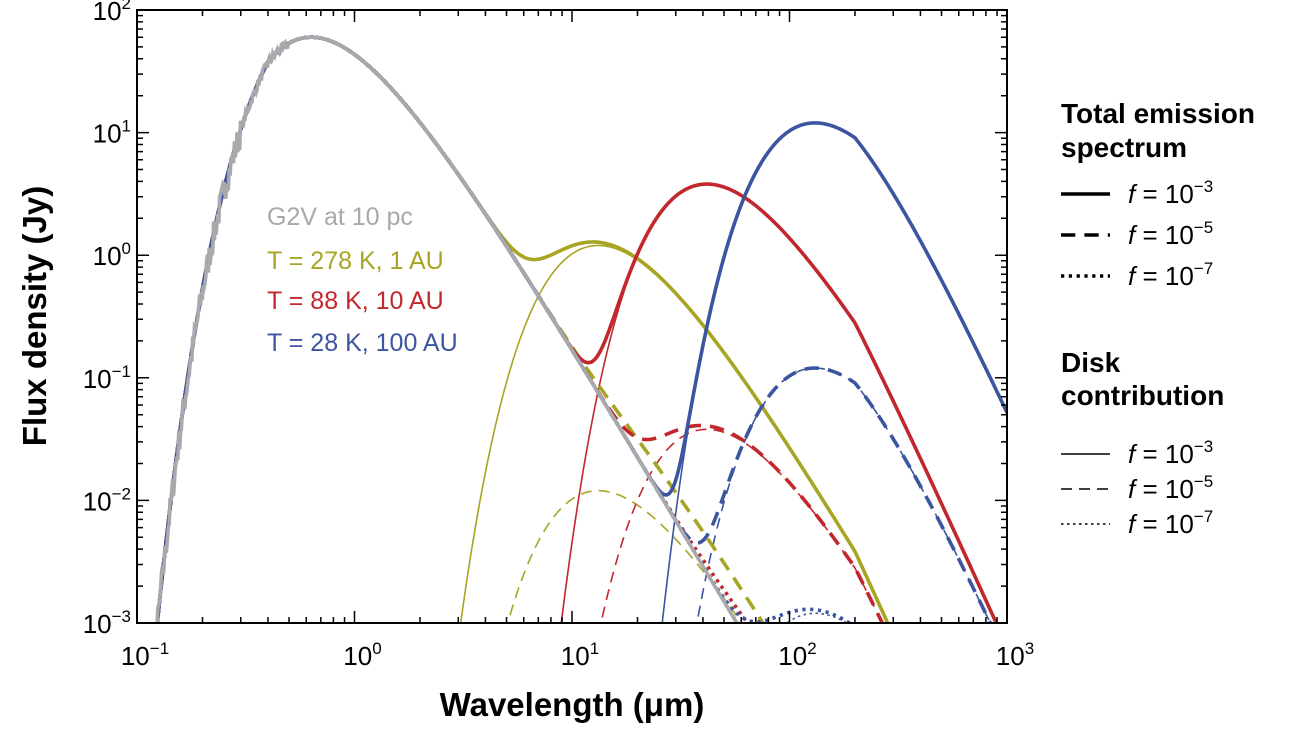 This screenshot has height=756, width=1304. Describe the element at coordinates (1124, 147) in the screenshot. I see `legend-total-title-2: spectrum` at that location.